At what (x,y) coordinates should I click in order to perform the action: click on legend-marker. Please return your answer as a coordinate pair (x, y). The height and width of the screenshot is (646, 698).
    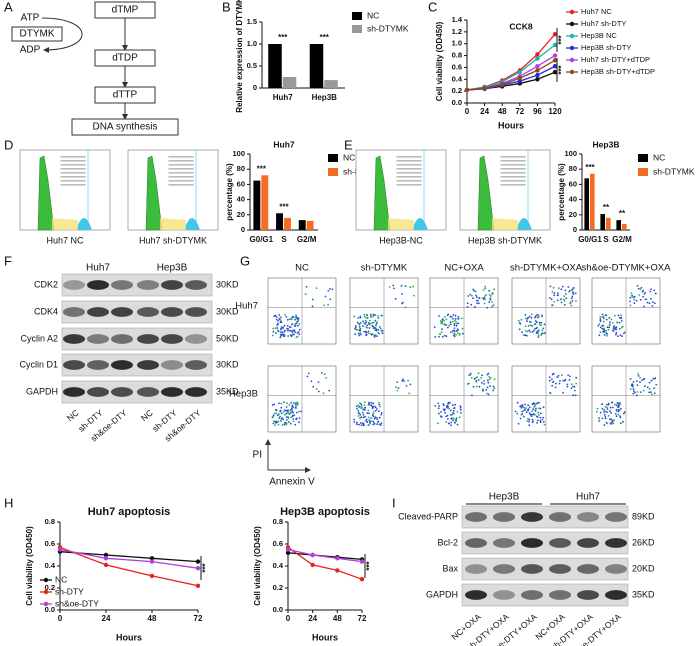
    Looking at the image, I should click on (46, 580).